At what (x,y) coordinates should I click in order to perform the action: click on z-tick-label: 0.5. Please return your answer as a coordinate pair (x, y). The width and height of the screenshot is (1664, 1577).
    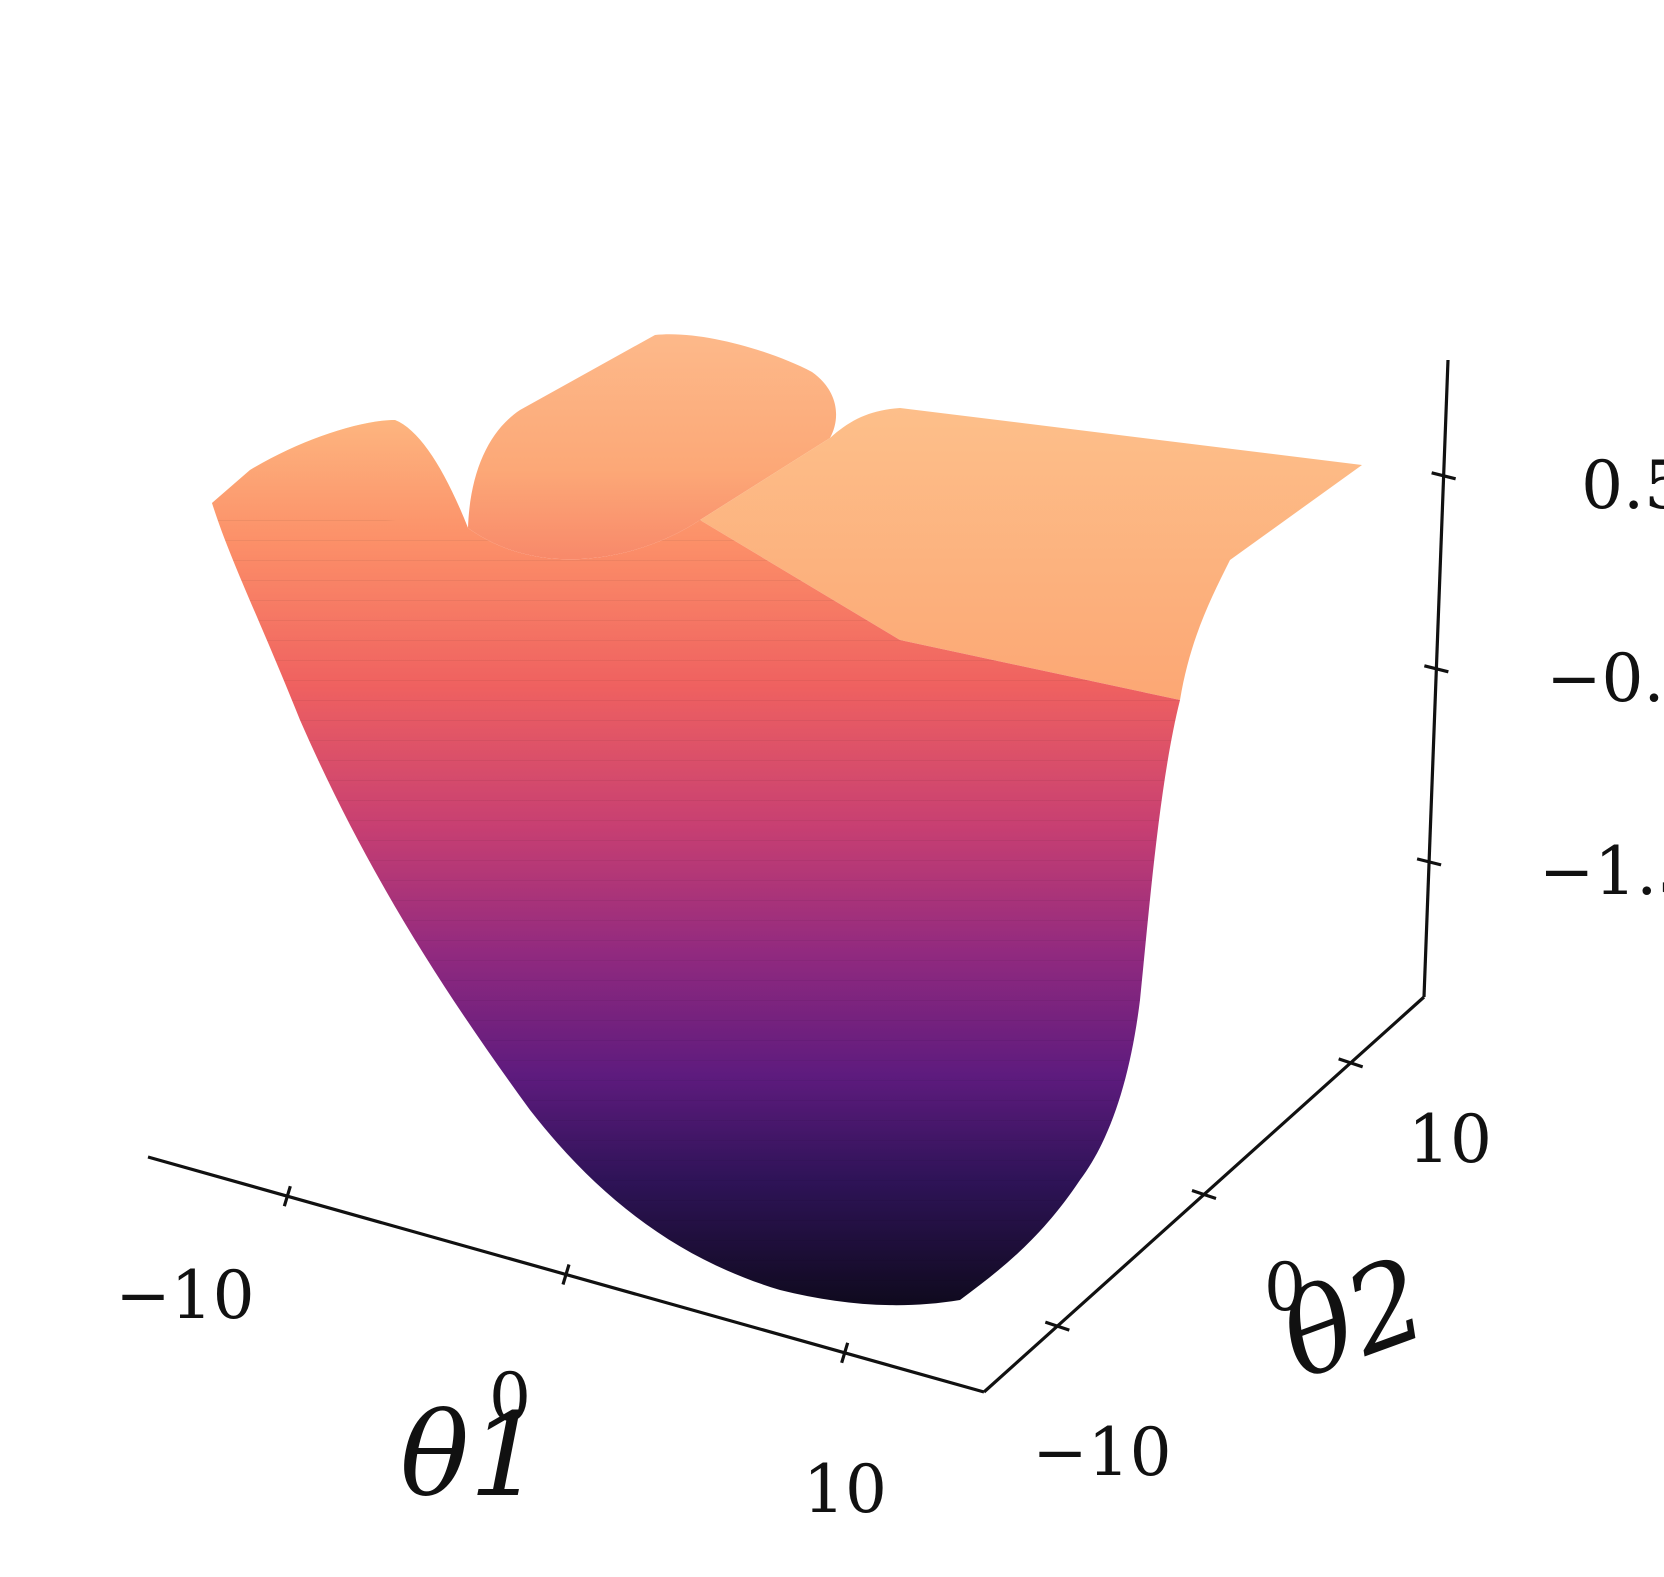
    Looking at the image, I should click on (1622, 485).